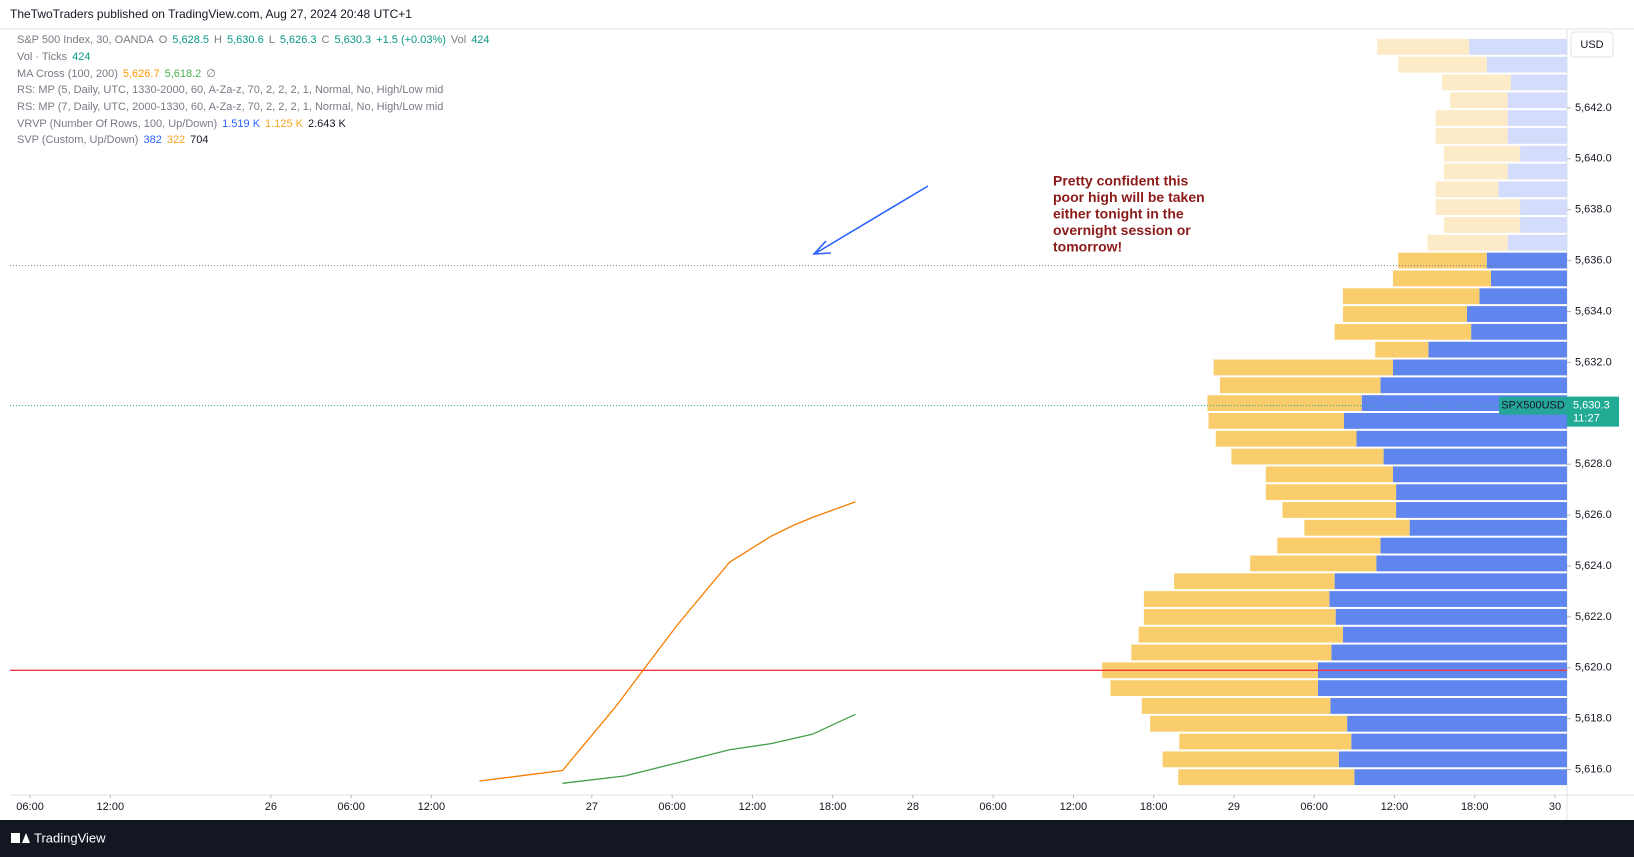  I want to click on legend-text: O, so click(163, 40).